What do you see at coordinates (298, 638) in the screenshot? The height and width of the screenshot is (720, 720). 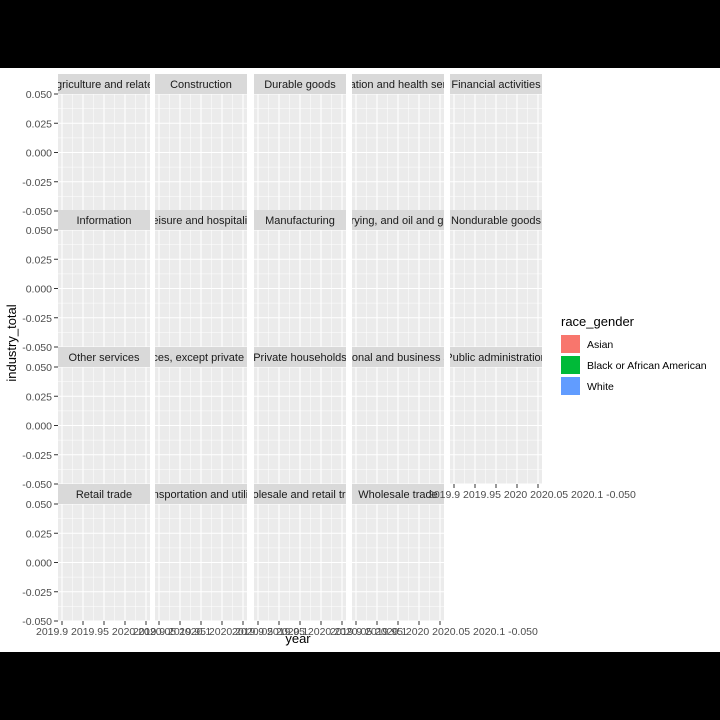 I see `x-axis-title: year` at bounding box center [298, 638].